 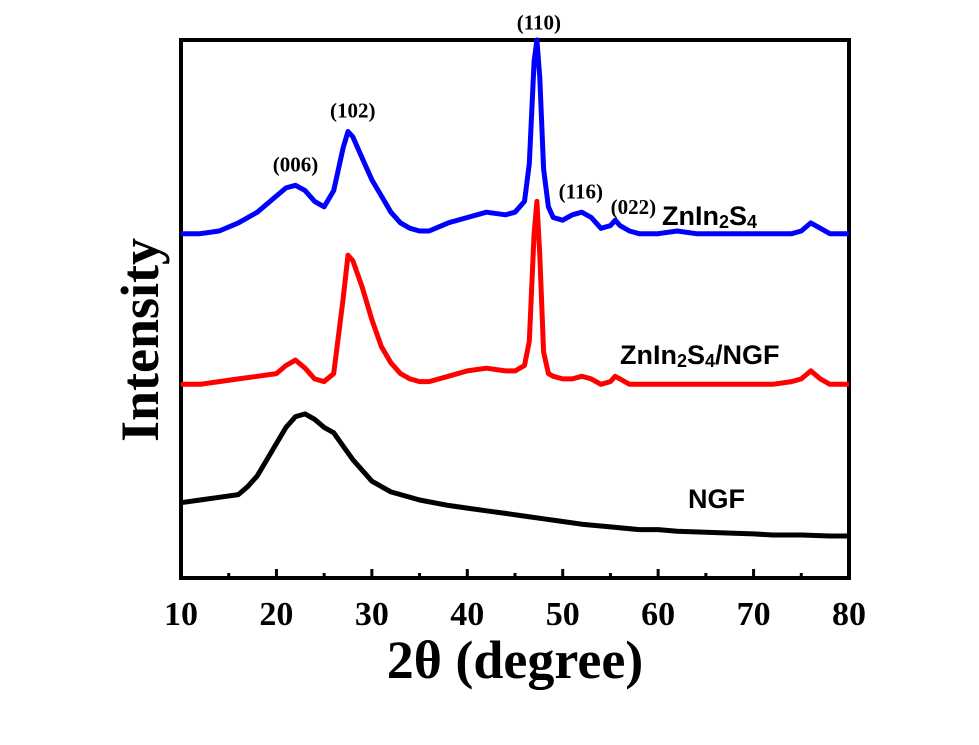 What do you see at coordinates (276, 614) in the screenshot?
I see `x-tick-label-20: 20` at bounding box center [276, 614].